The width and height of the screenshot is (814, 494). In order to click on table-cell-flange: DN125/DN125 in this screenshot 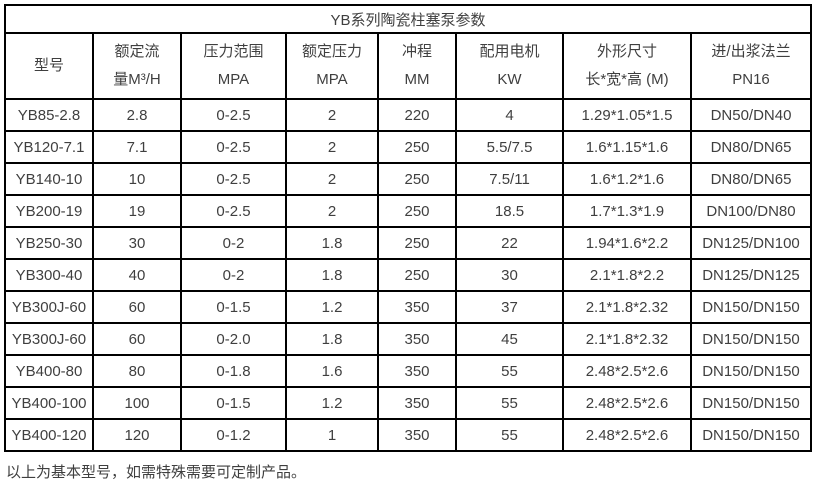, I will do `click(751, 275)`.